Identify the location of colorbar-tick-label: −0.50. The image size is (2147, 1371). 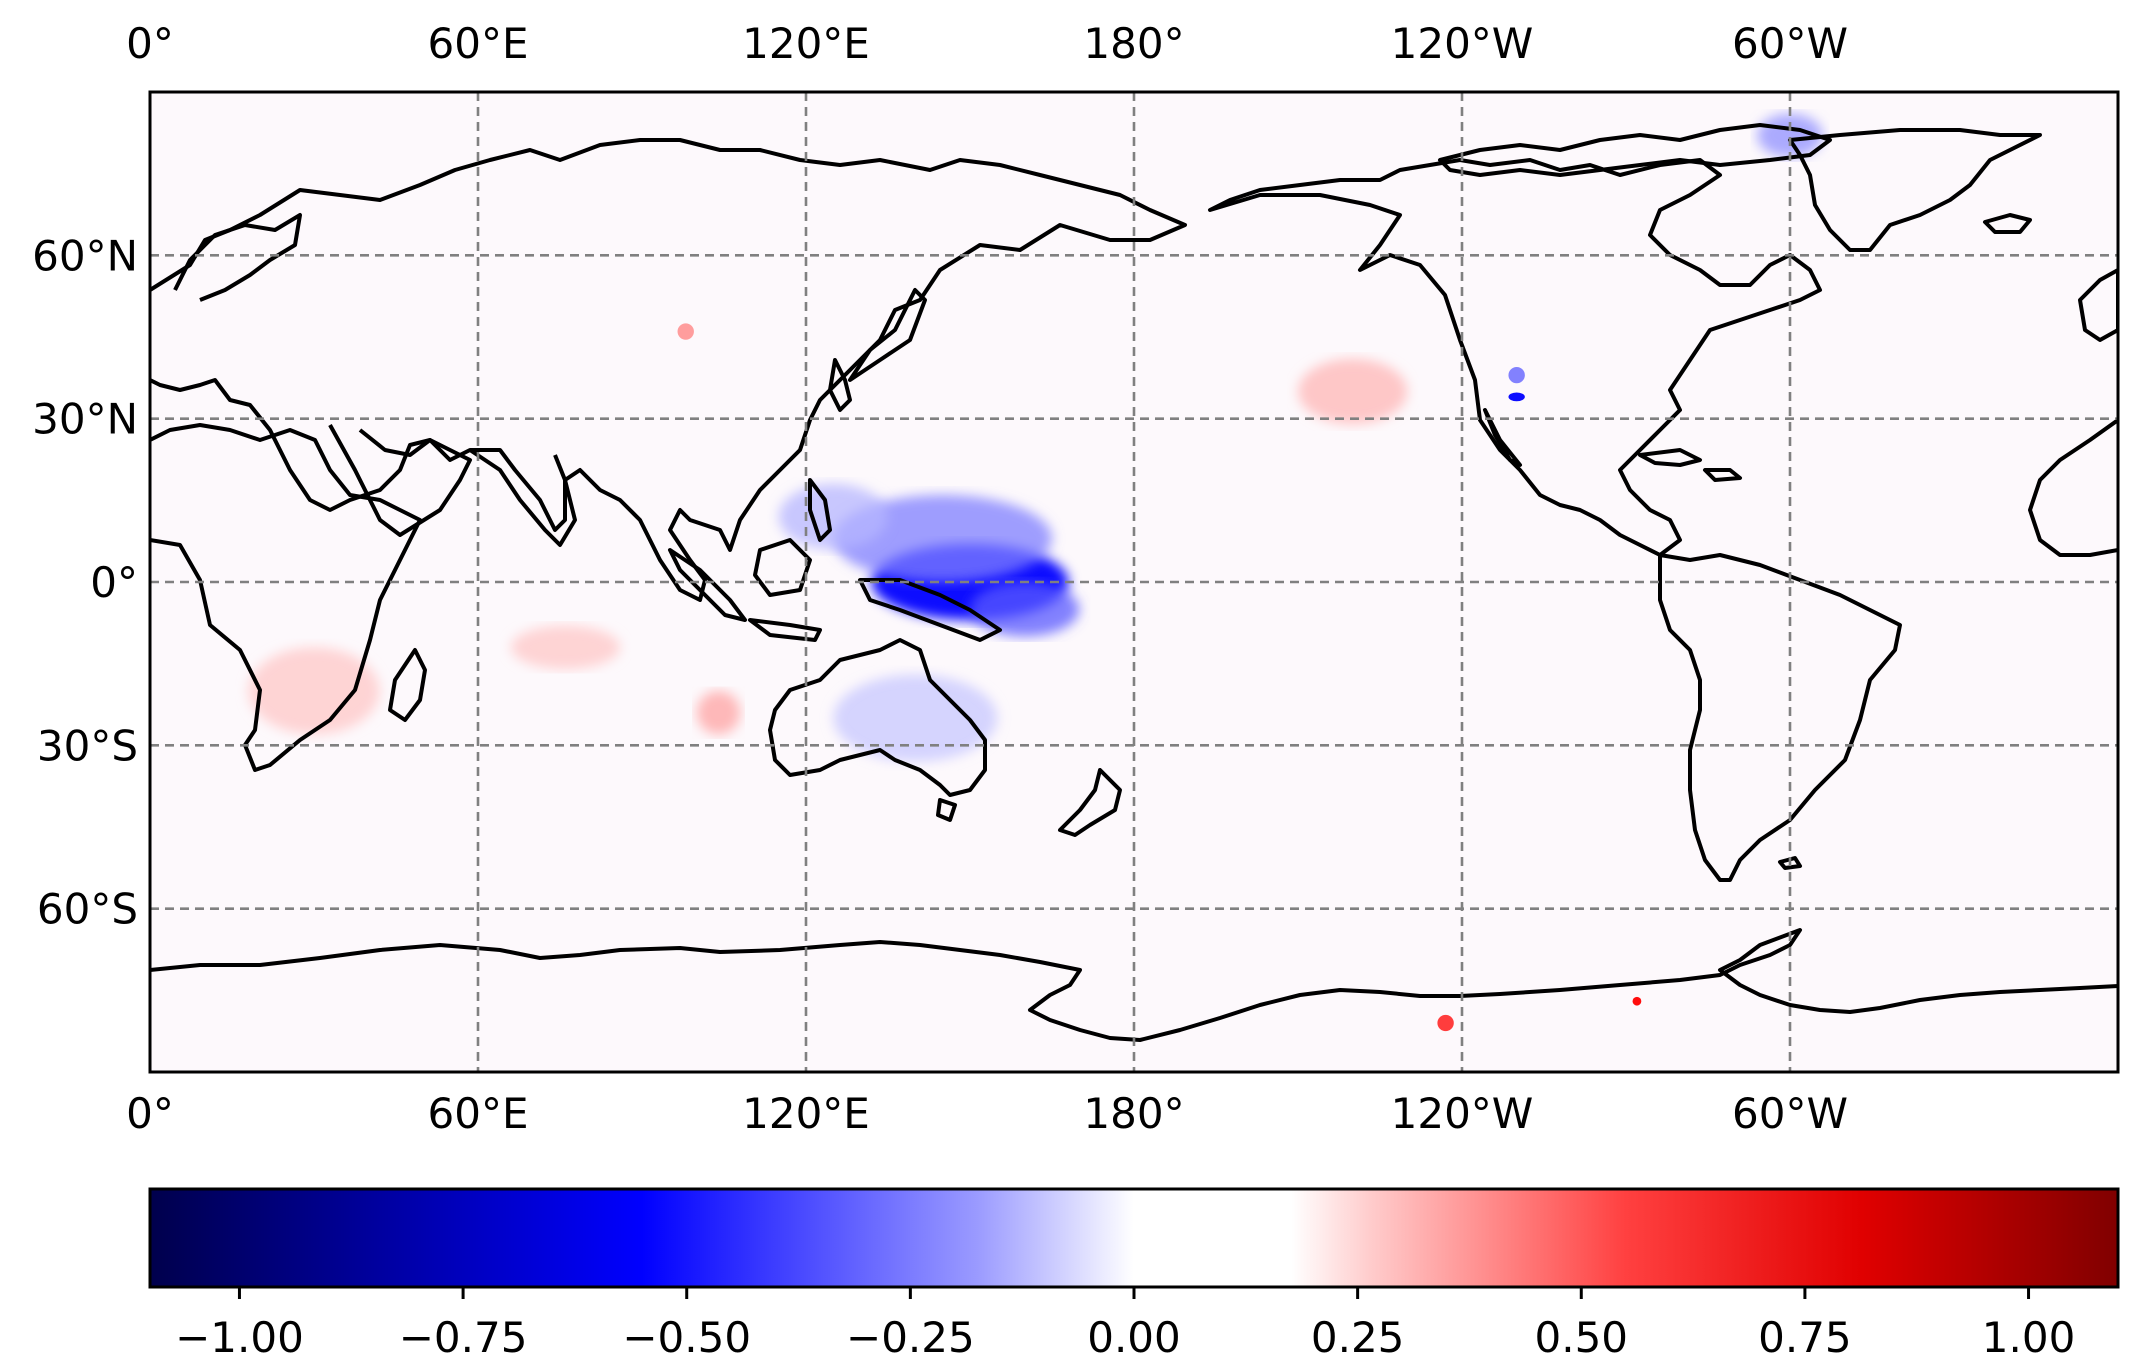
(686, 1337).